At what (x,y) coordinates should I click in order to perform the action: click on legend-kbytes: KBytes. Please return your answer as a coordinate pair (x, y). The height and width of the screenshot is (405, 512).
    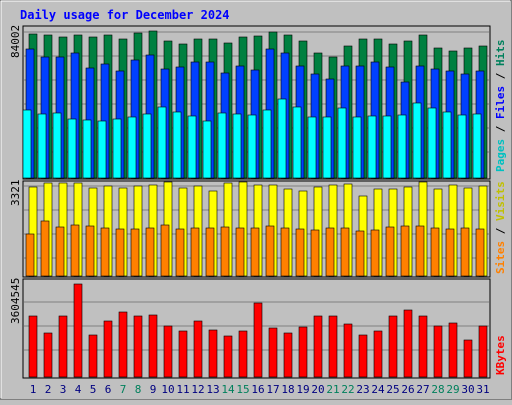
    Looking at the image, I should click on (500, 355).